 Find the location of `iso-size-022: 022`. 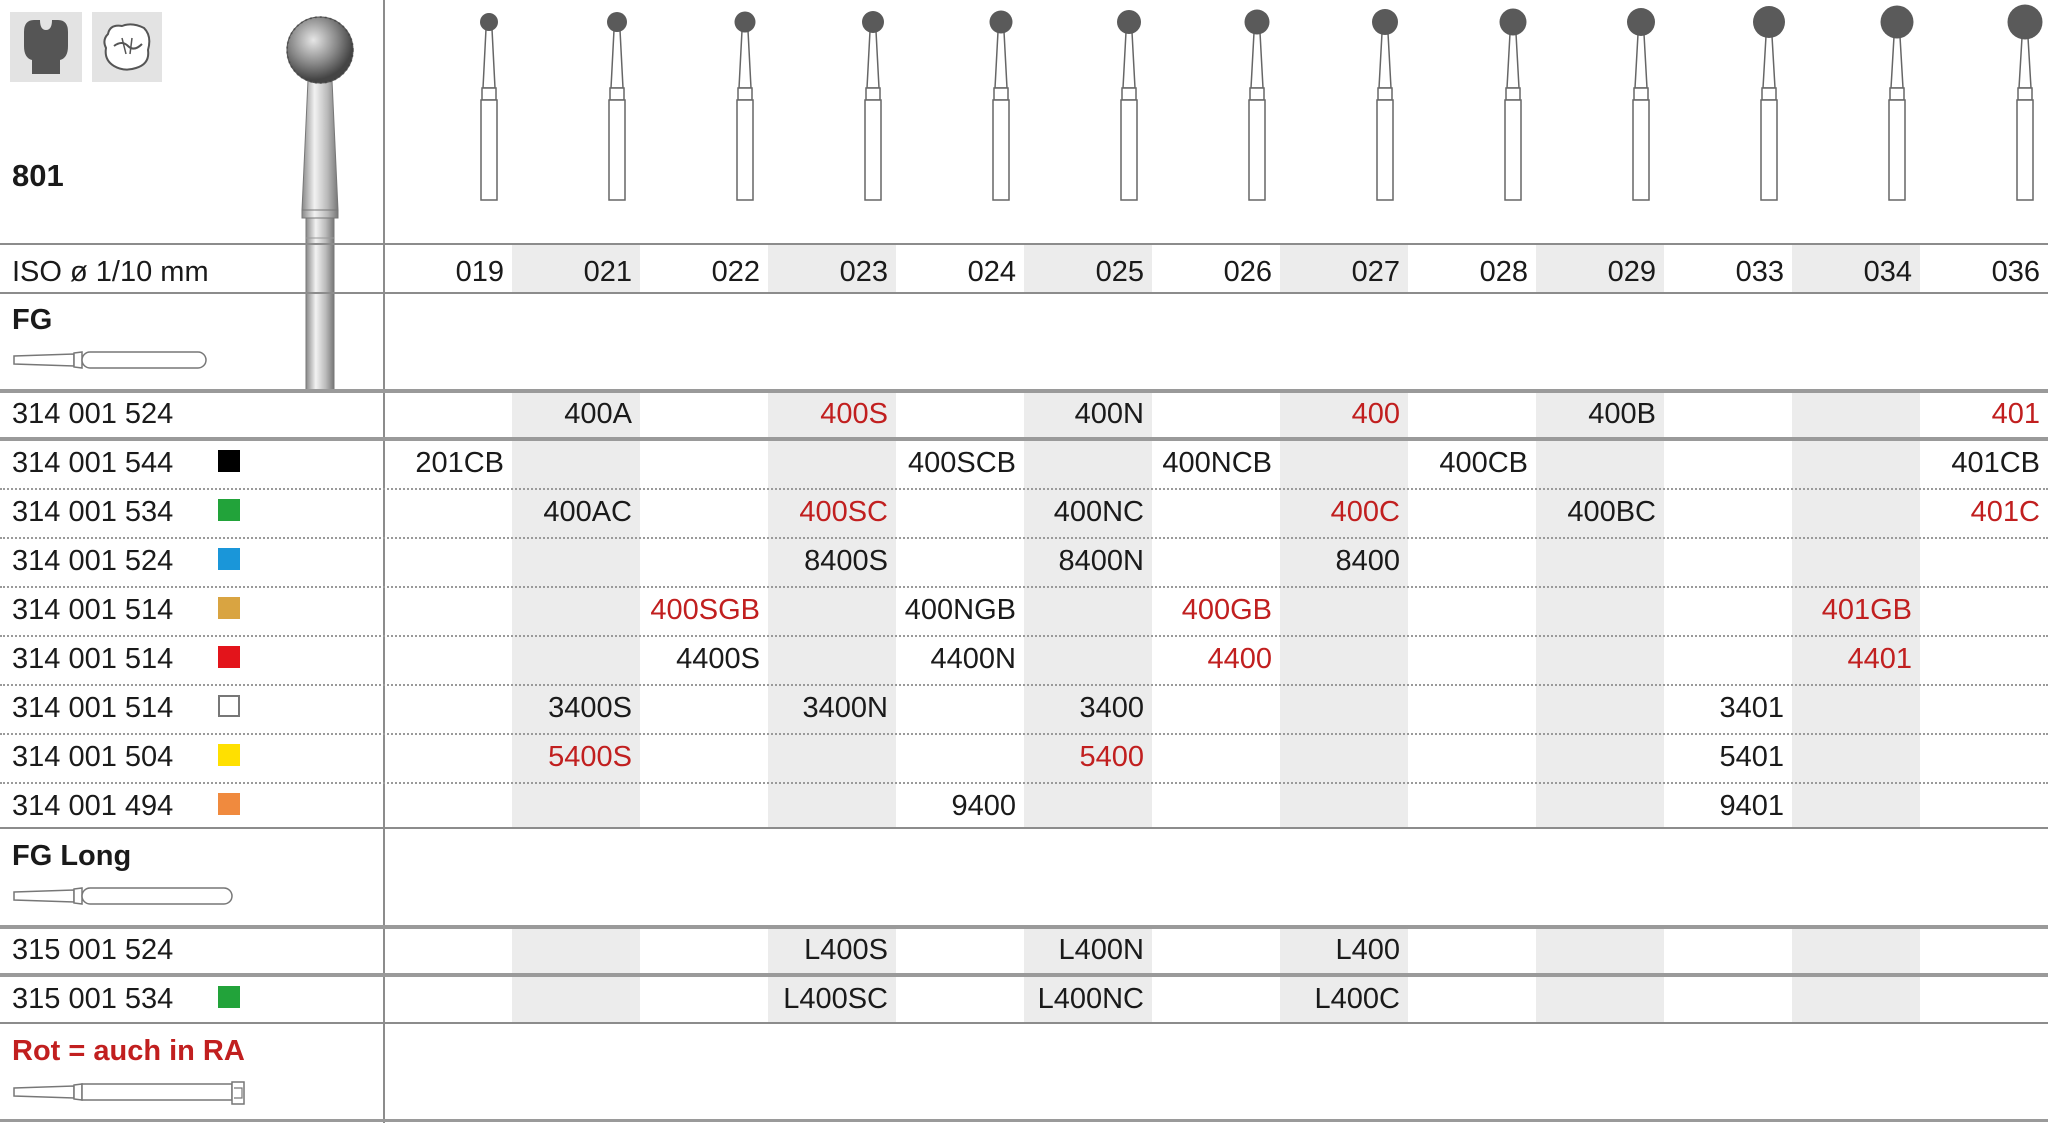

iso-size-022: 022 is located at coordinates (735, 272).